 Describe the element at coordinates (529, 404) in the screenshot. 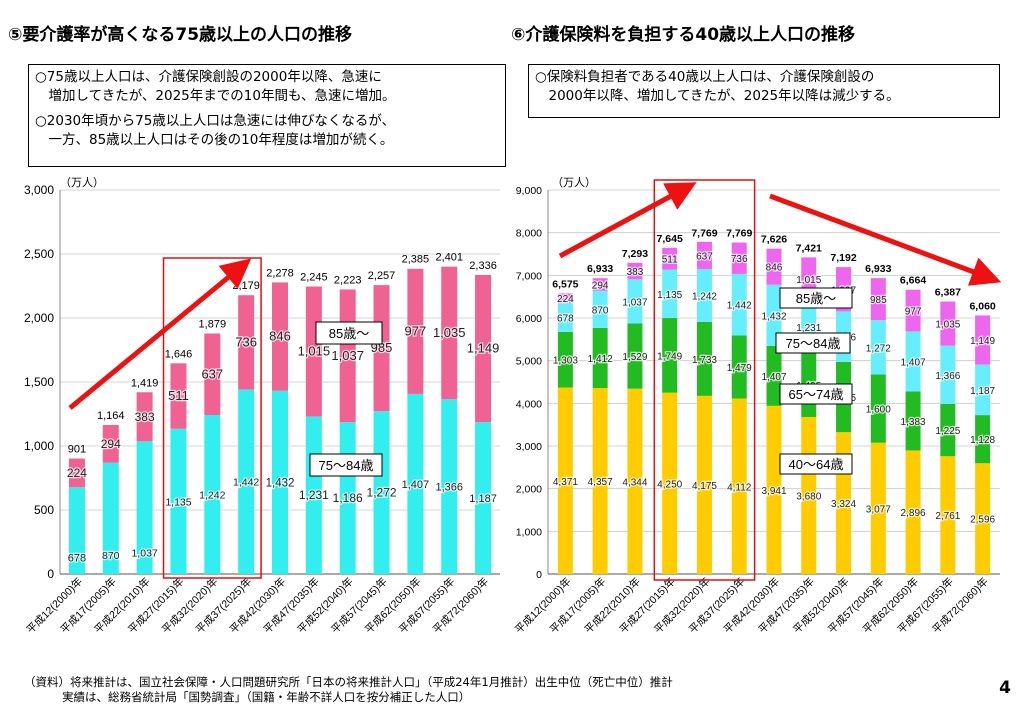

I see `right-y-tick-label: 4,000` at that location.